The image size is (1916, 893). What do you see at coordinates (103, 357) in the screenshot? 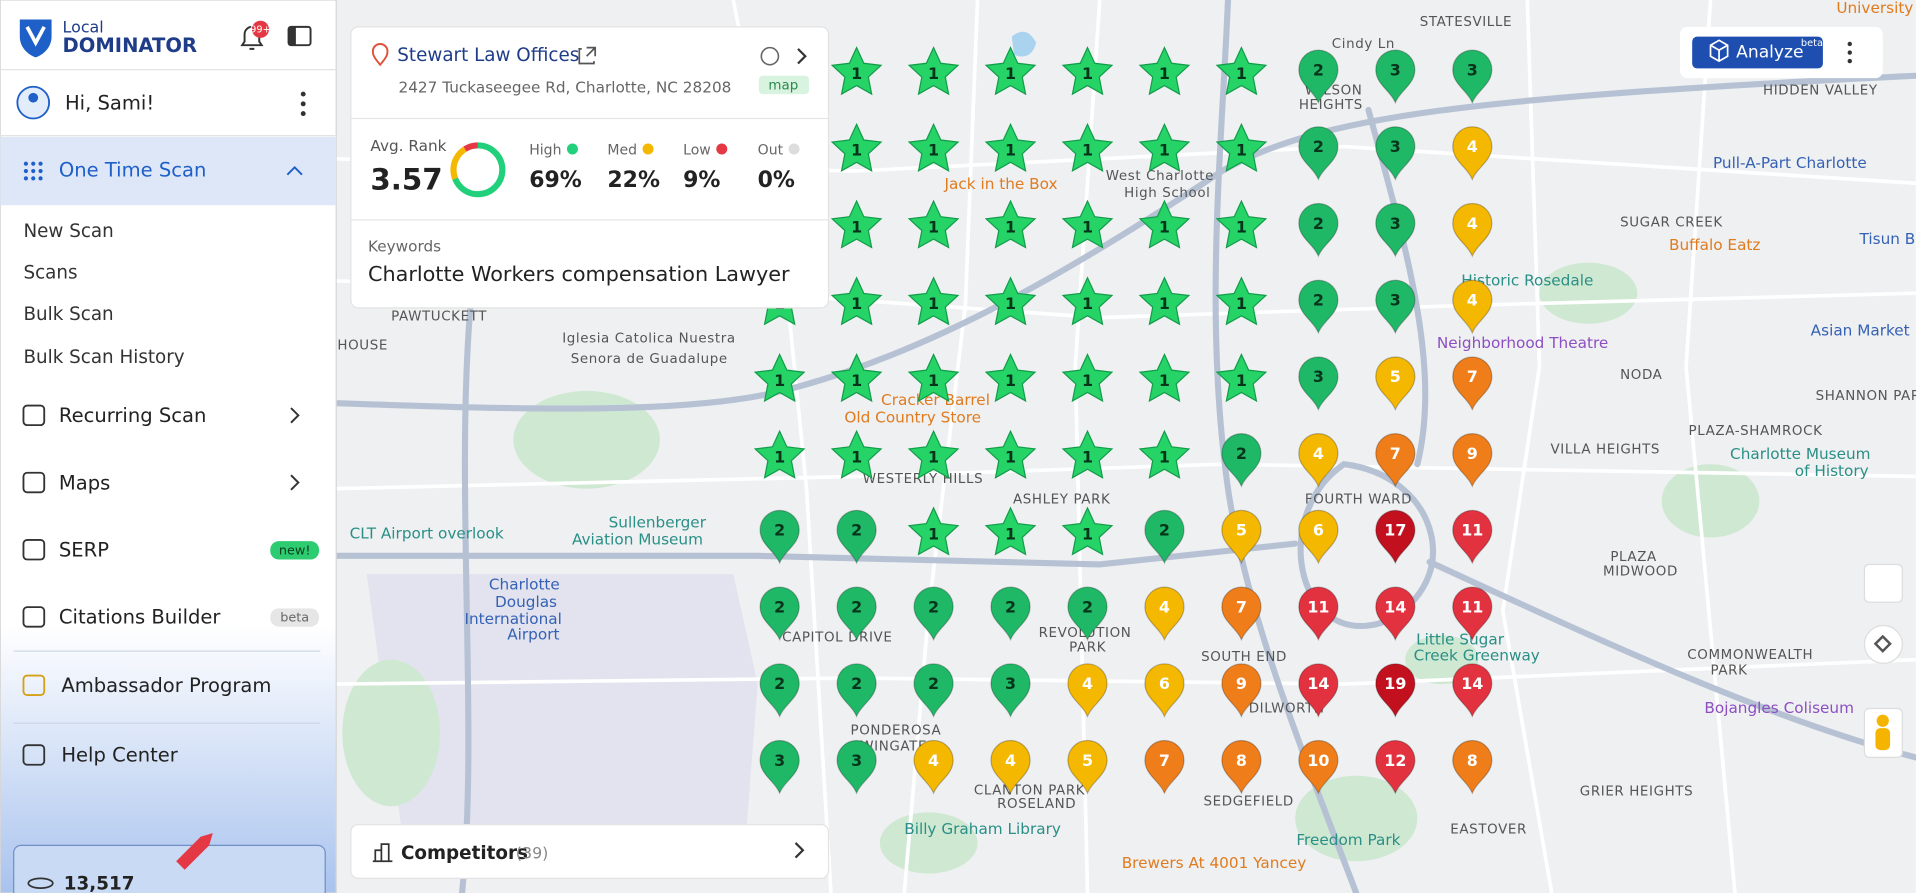
I see `sub-item: Bulk Scan History` at bounding box center [103, 357].